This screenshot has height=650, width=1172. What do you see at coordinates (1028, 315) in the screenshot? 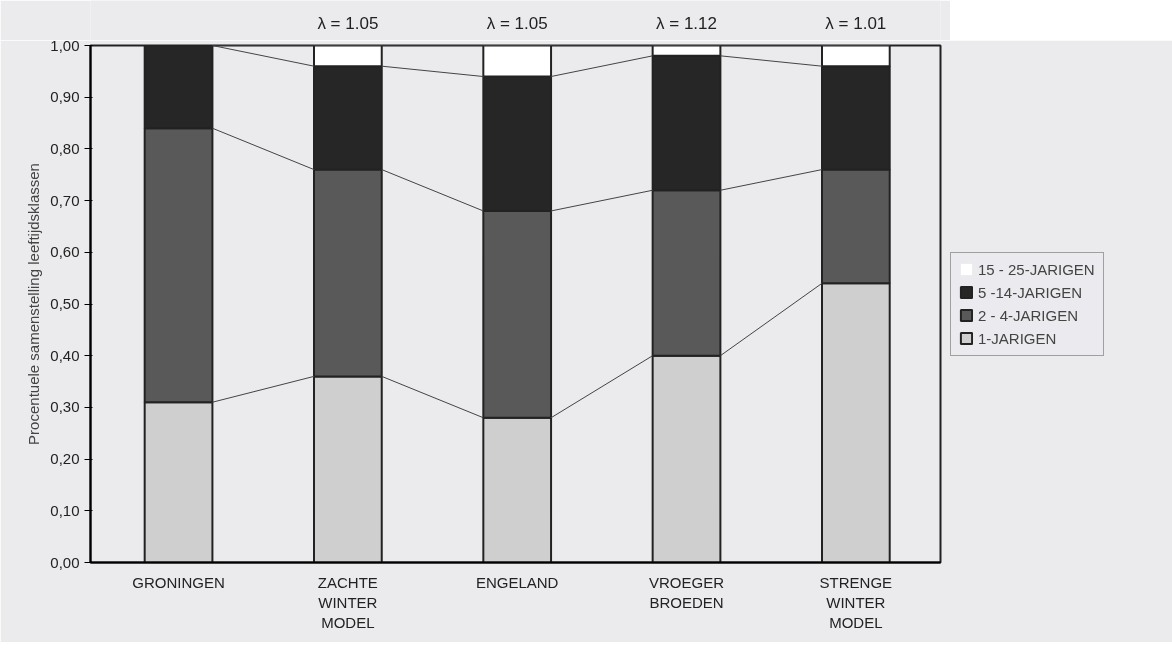
I see `legend-label: 2 - 4-JARIGEN` at bounding box center [1028, 315].